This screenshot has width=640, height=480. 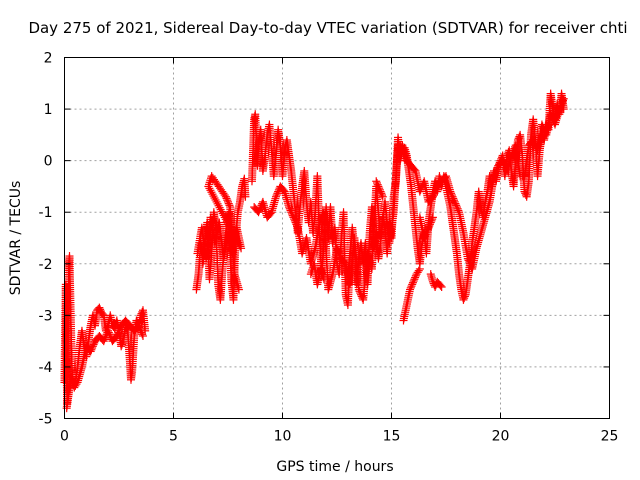 What do you see at coordinates (48, 110) in the screenshot?
I see `y-tick-label: 1` at bounding box center [48, 110].